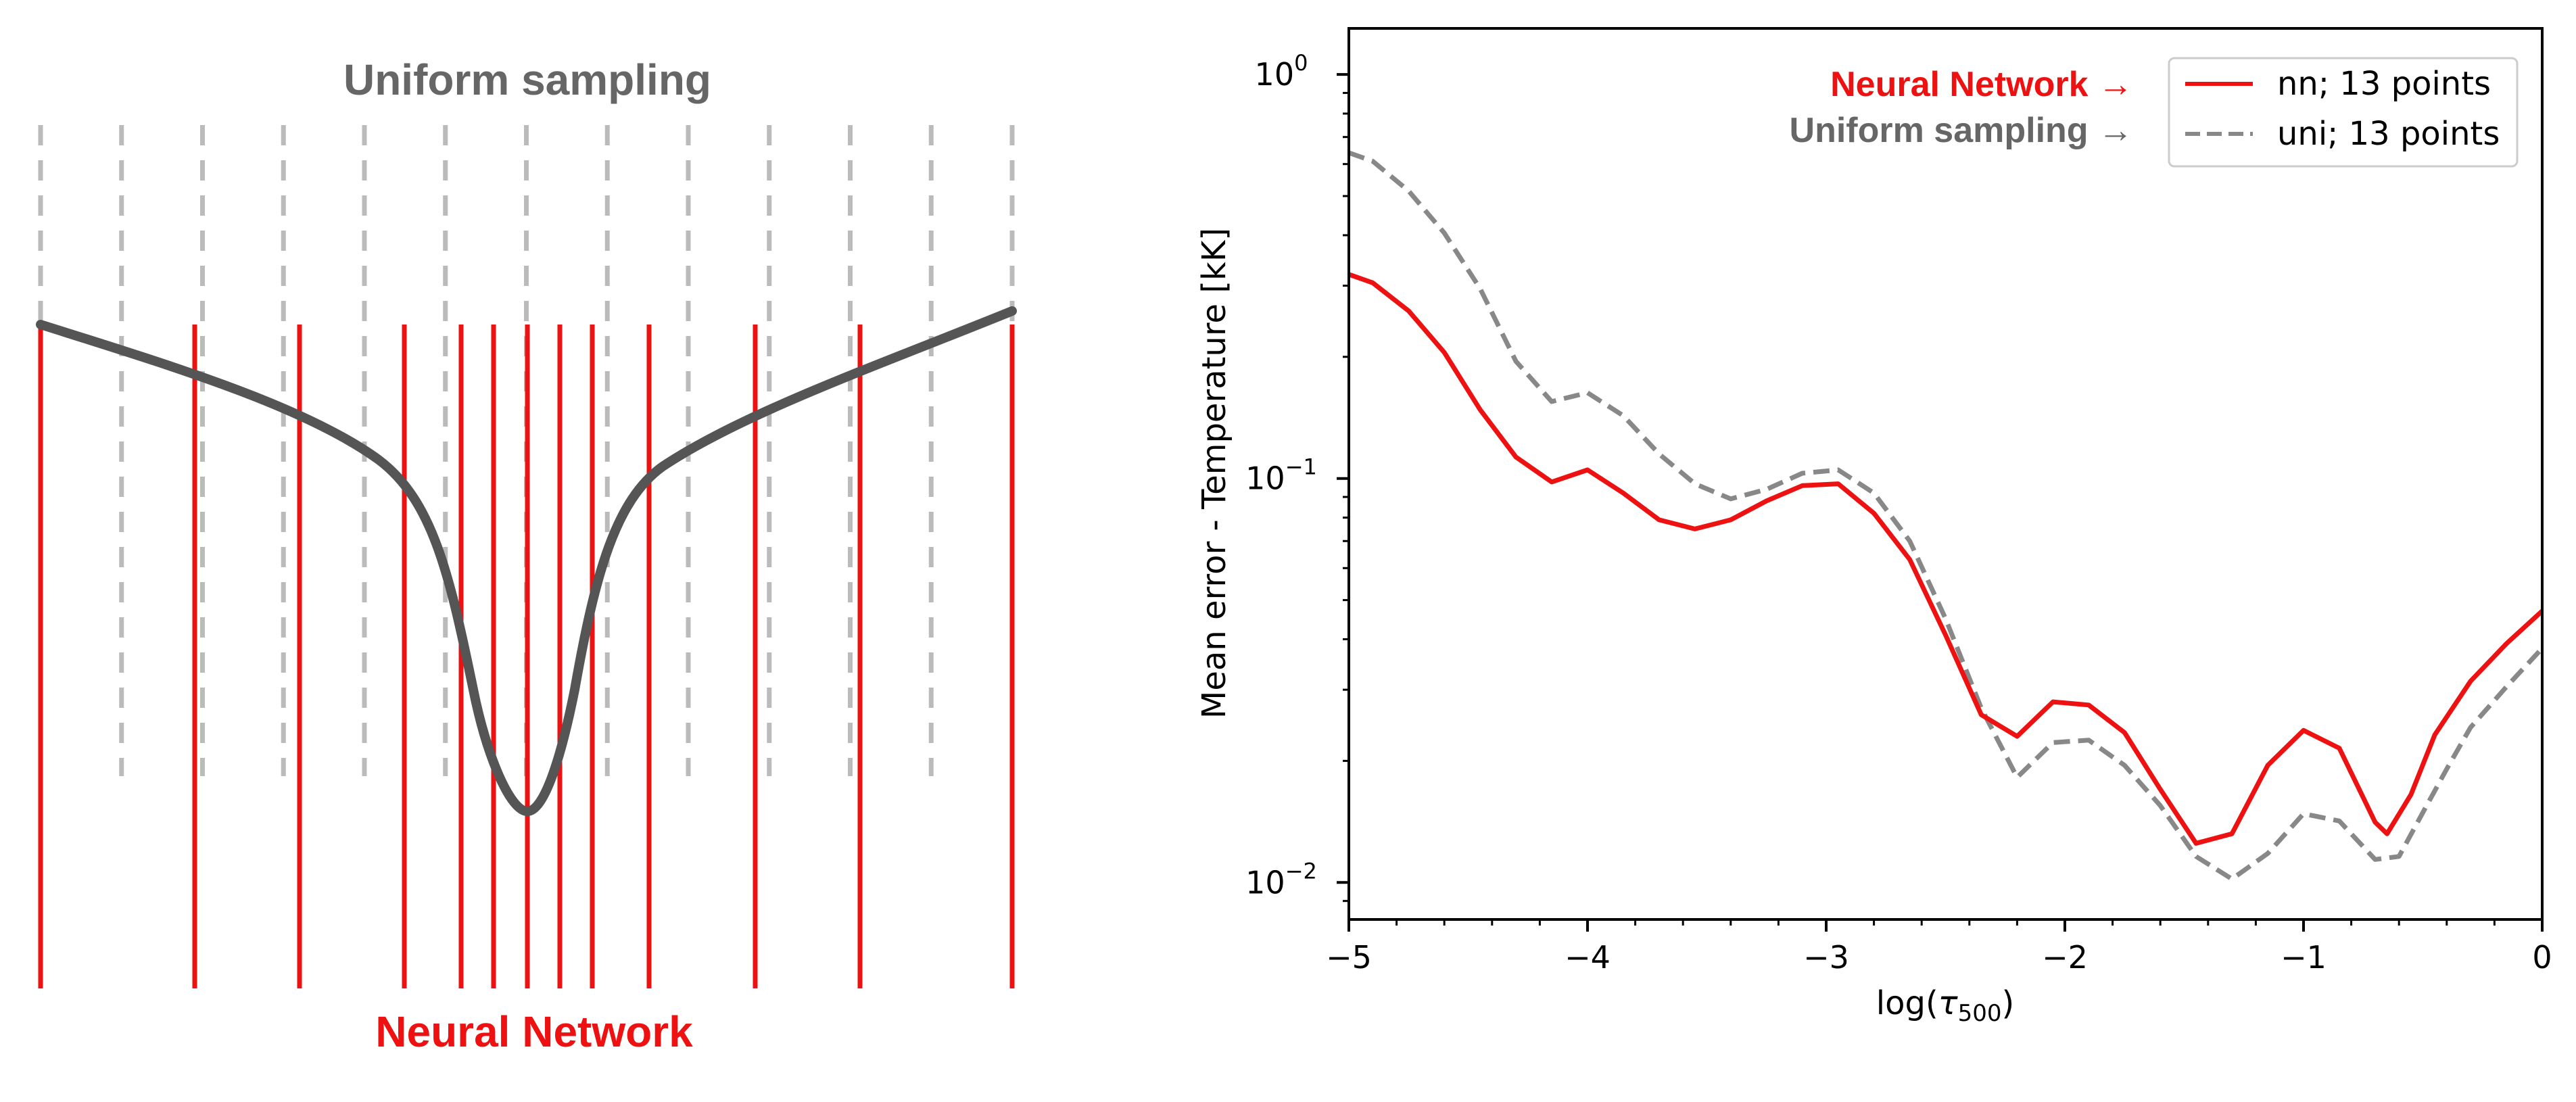  I want to click on y-axis-label: Mean error - Temperature [kK], so click(1214, 474).